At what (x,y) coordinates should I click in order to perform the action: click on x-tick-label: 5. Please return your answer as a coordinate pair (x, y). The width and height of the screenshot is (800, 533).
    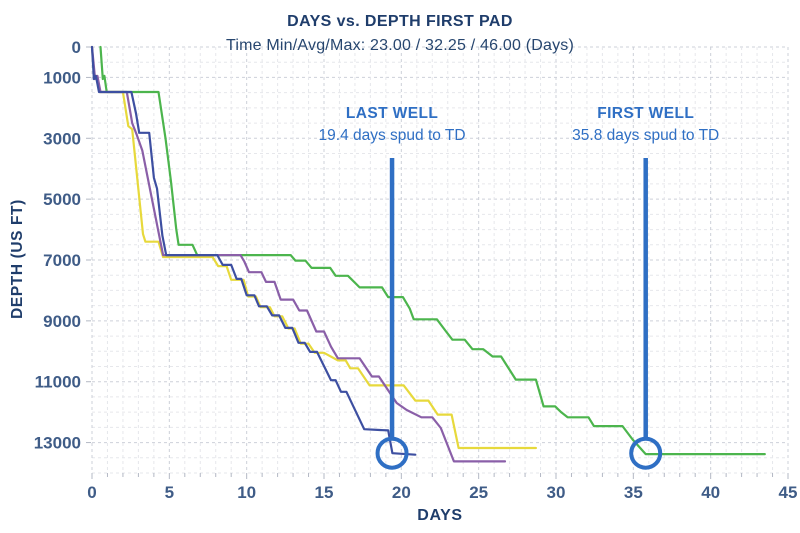
    Looking at the image, I should click on (169, 492).